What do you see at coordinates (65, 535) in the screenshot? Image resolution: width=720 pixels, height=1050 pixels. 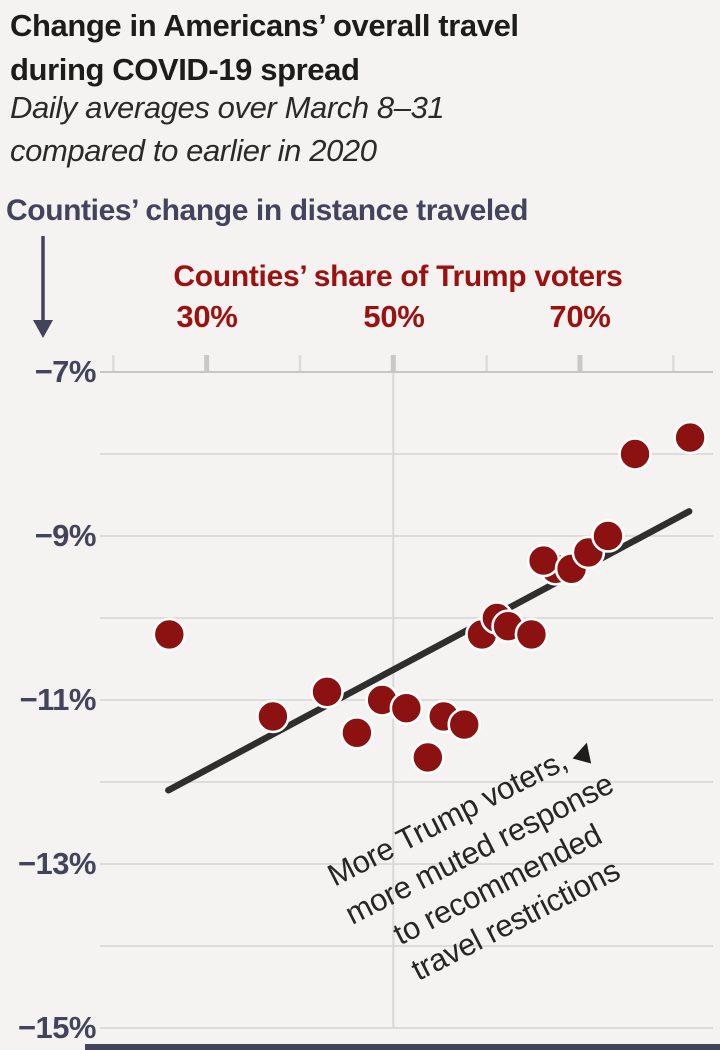 I see `y-tick-label-9: −9%` at bounding box center [65, 535].